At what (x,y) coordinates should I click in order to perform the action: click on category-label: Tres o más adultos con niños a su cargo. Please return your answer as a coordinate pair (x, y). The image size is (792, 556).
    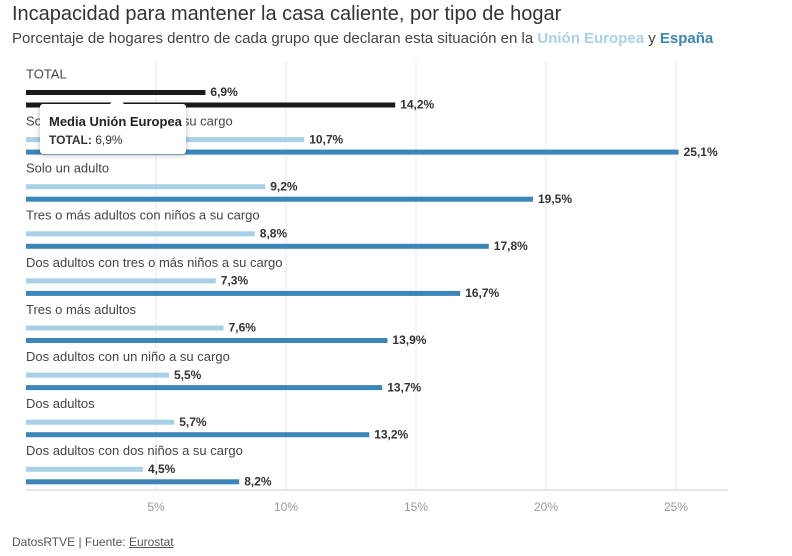
    Looking at the image, I should click on (143, 215).